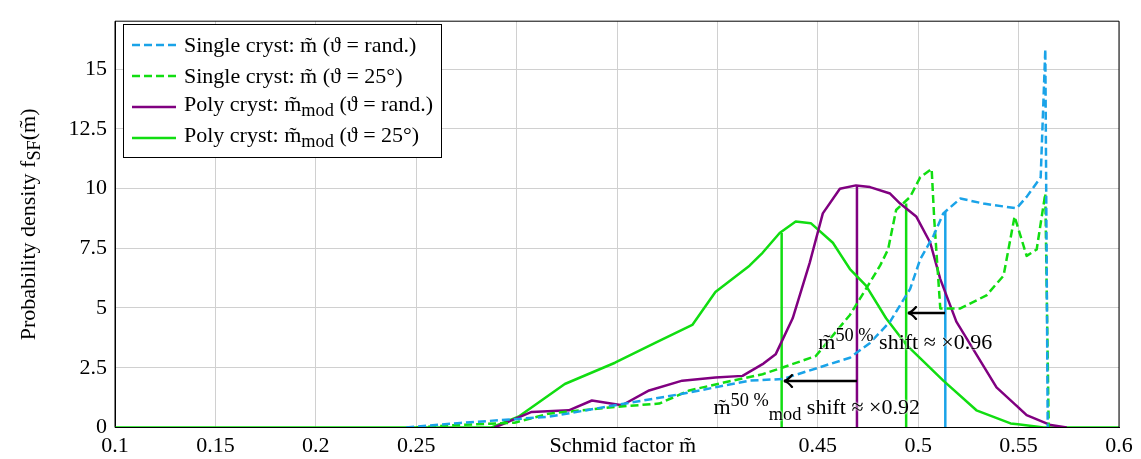  I want to click on x-tick-label: 0.5, so click(918, 445).